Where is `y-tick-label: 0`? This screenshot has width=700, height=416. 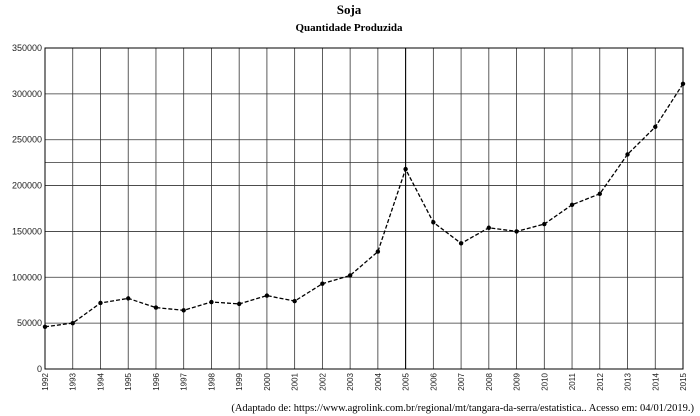
y-tick-label: 0 is located at coordinates (39, 369).